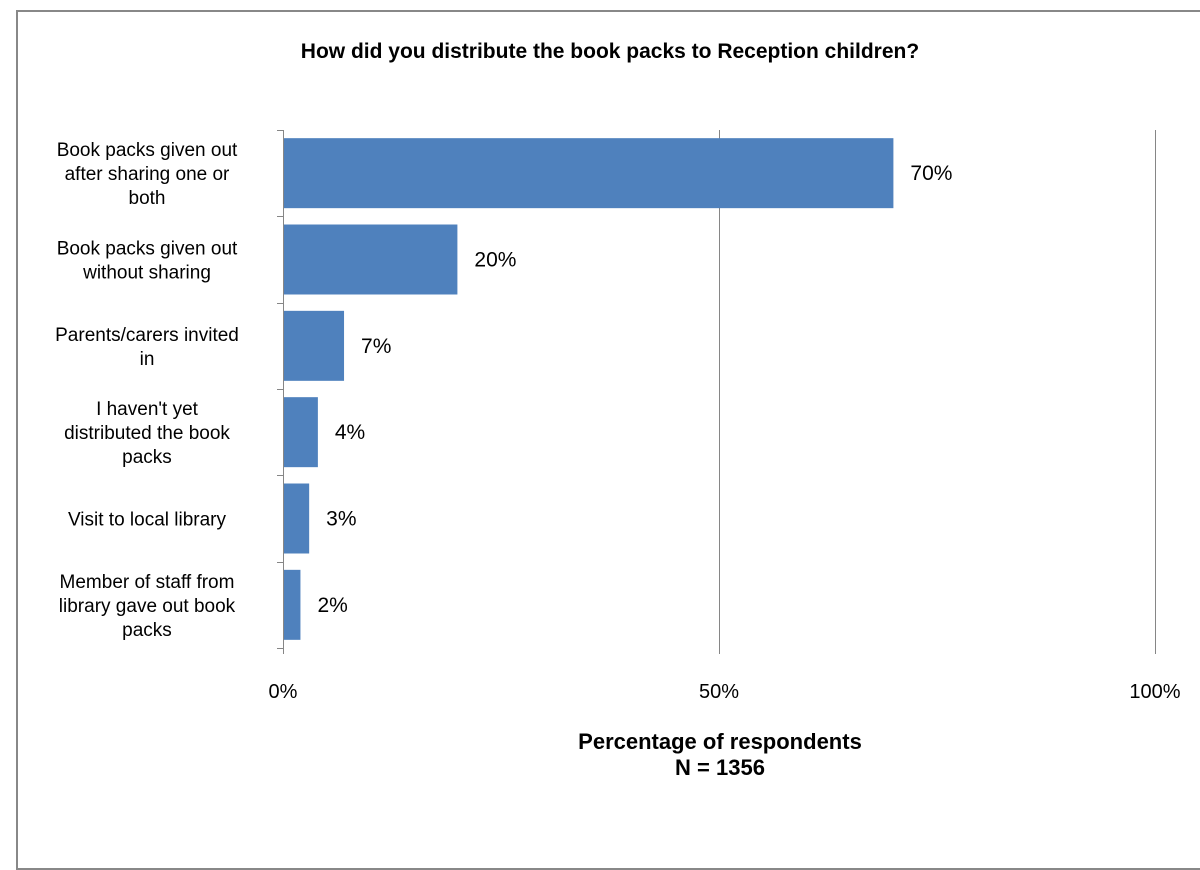 The height and width of the screenshot is (870, 1200). I want to click on category-label-3: Parents/carers invited in, so click(147, 347).